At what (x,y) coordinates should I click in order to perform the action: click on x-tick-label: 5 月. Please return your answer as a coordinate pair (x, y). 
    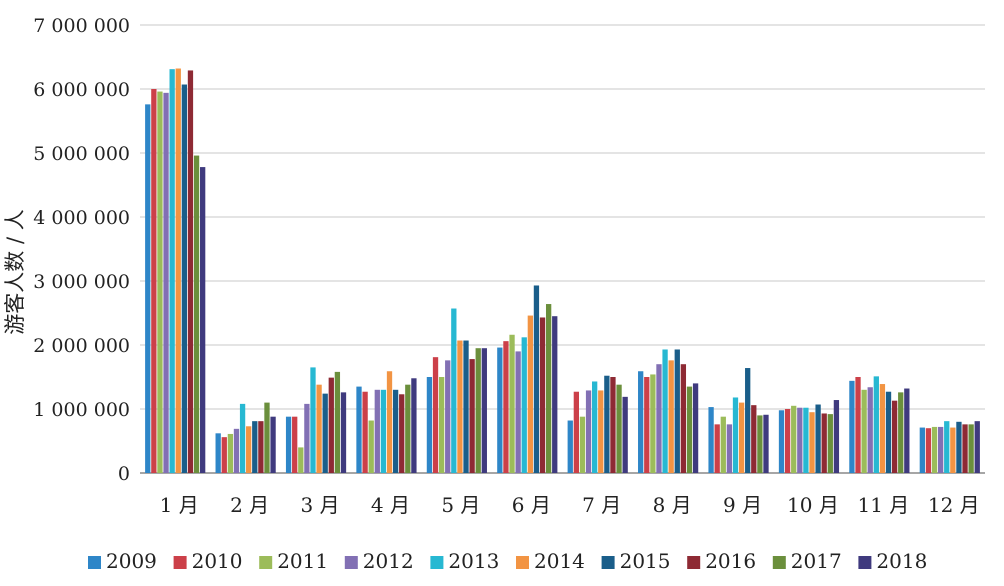
    Looking at the image, I should click on (460, 505).